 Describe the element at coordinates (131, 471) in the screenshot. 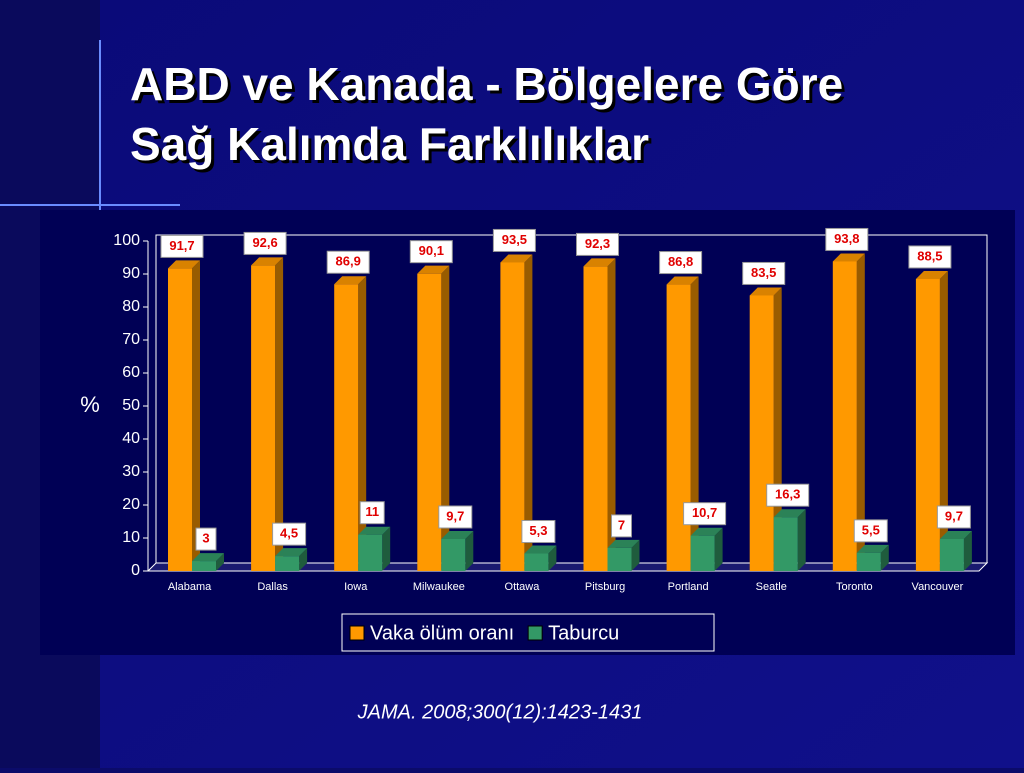

I see `y-tick-label: 30` at that location.